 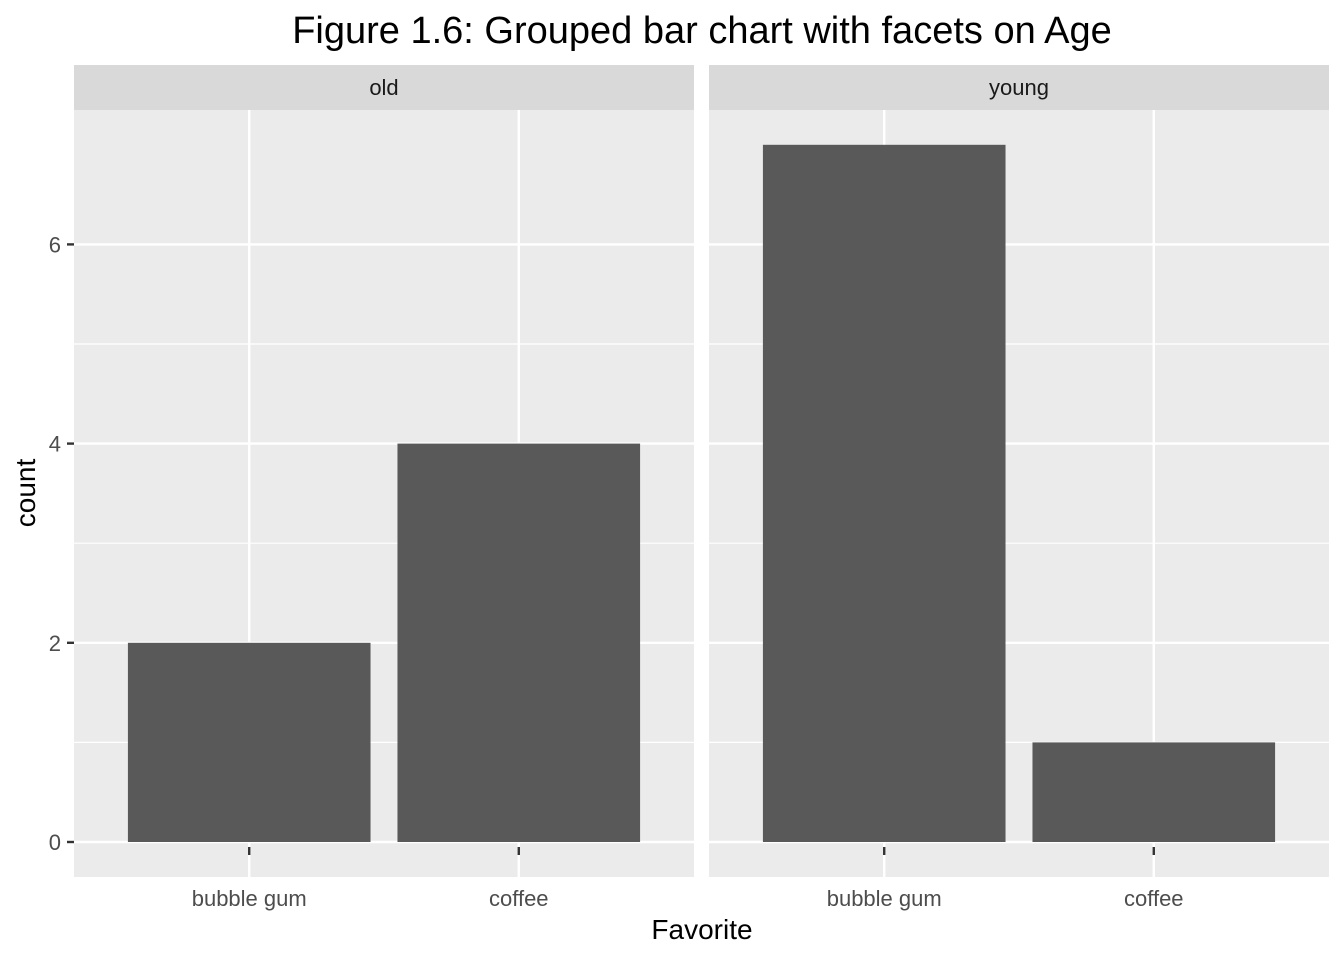 What do you see at coordinates (701, 929) in the screenshot?
I see `x-axis-title: Favorite` at bounding box center [701, 929].